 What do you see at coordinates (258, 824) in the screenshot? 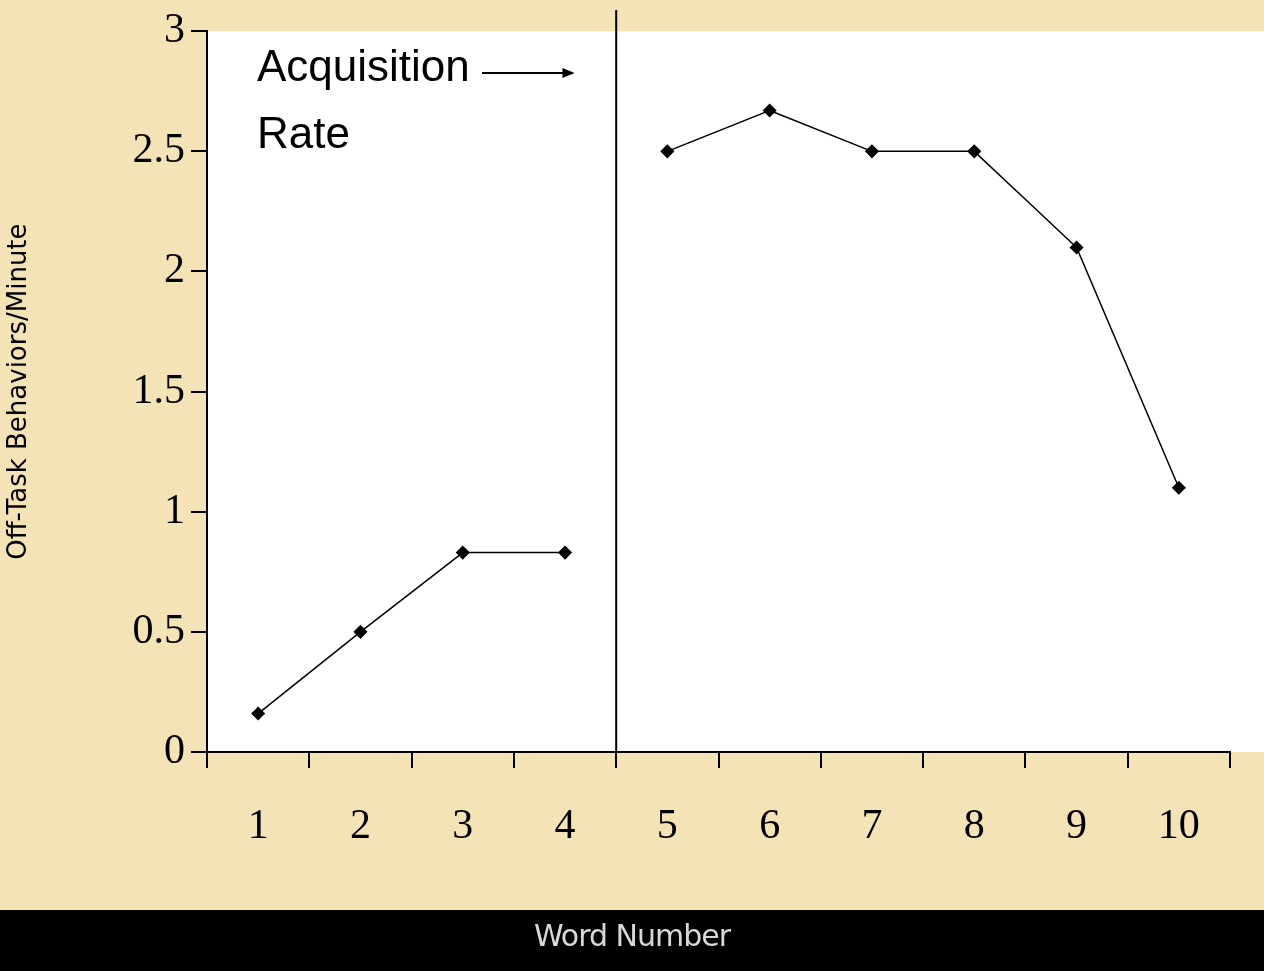
I see `x-tick-label: 1` at bounding box center [258, 824].